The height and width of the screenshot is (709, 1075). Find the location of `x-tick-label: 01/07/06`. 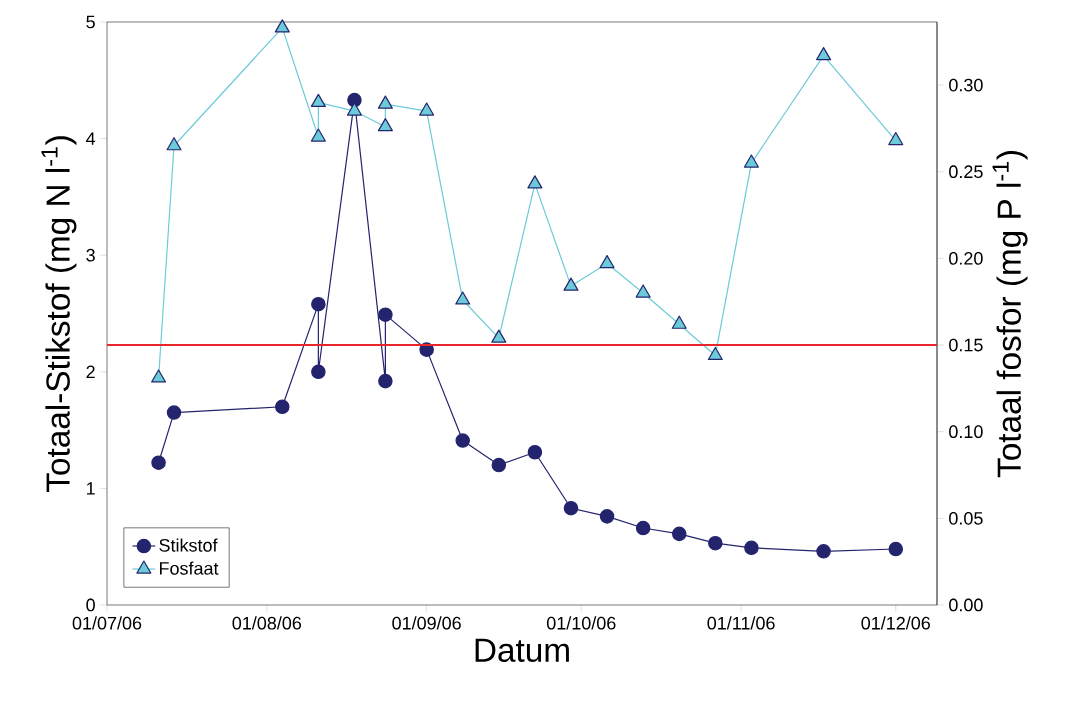

x-tick-label: 01/07/06 is located at coordinates (107, 623).